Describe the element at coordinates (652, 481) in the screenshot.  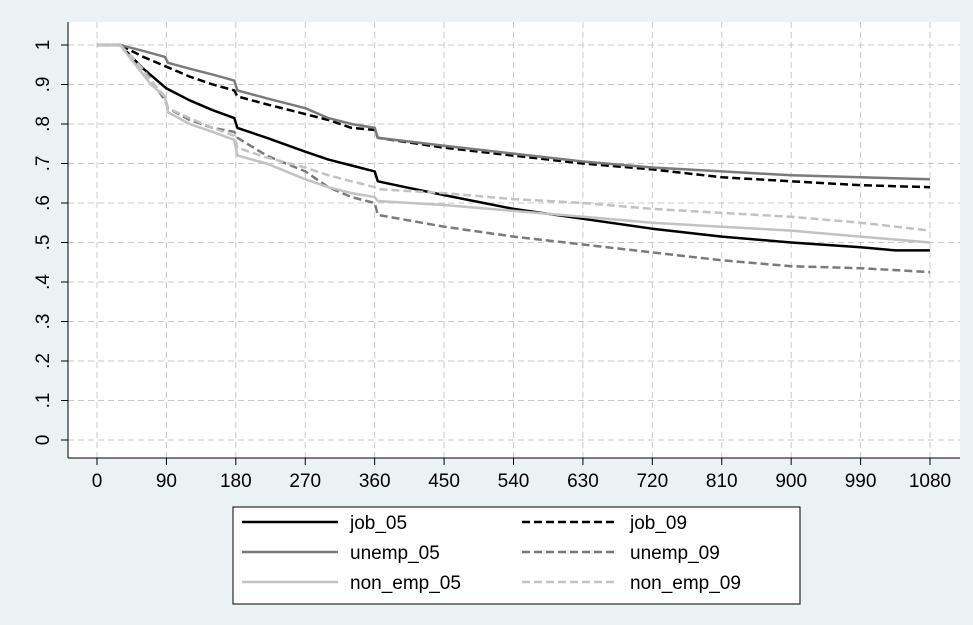
I see `x-tick-label: 720` at that location.